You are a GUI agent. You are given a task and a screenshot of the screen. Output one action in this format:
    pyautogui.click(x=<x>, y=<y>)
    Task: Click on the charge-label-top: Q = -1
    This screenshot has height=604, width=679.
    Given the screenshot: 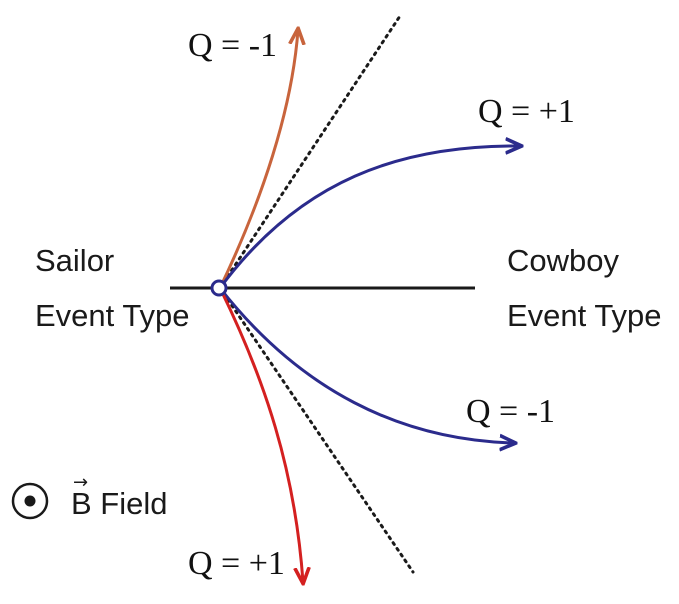 What is the action you would take?
    pyautogui.click(x=232, y=45)
    